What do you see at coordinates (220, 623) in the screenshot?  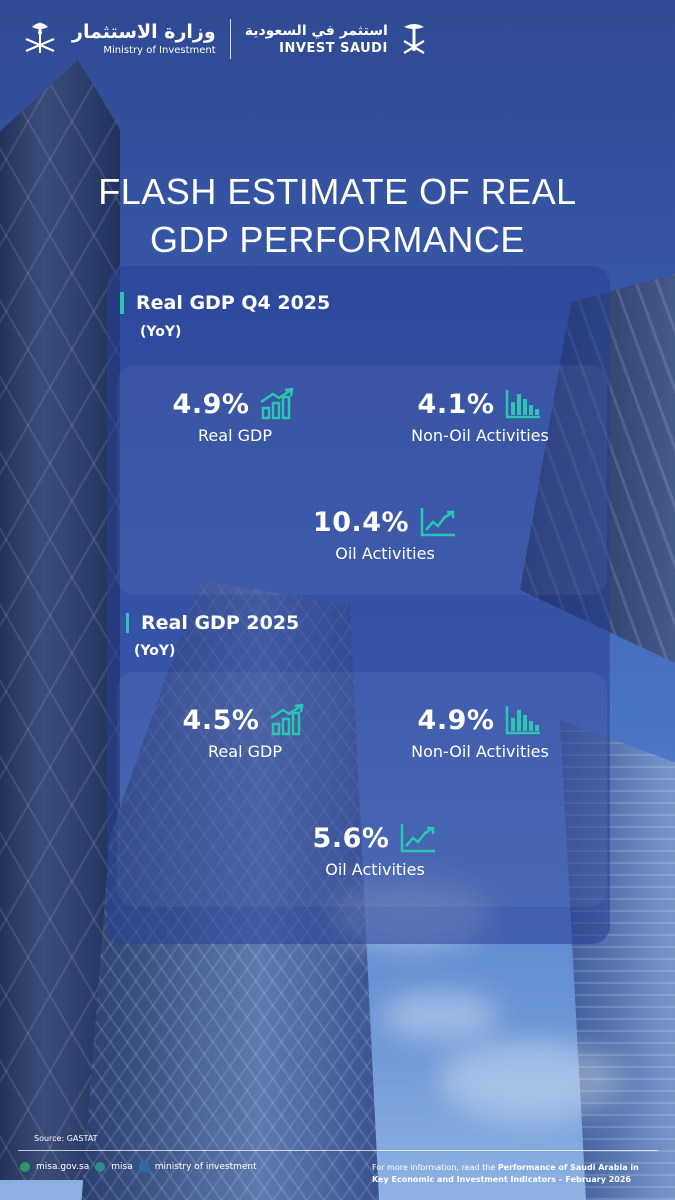 I see `section-title: Real GDP 2025` at bounding box center [220, 623].